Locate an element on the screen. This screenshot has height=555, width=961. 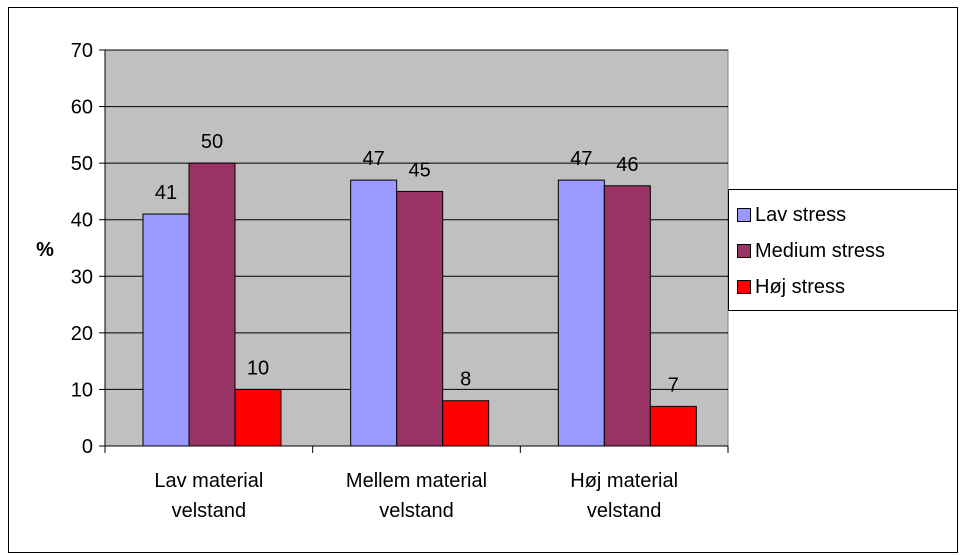
y-tick-label: 0 is located at coordinates (87, 447).